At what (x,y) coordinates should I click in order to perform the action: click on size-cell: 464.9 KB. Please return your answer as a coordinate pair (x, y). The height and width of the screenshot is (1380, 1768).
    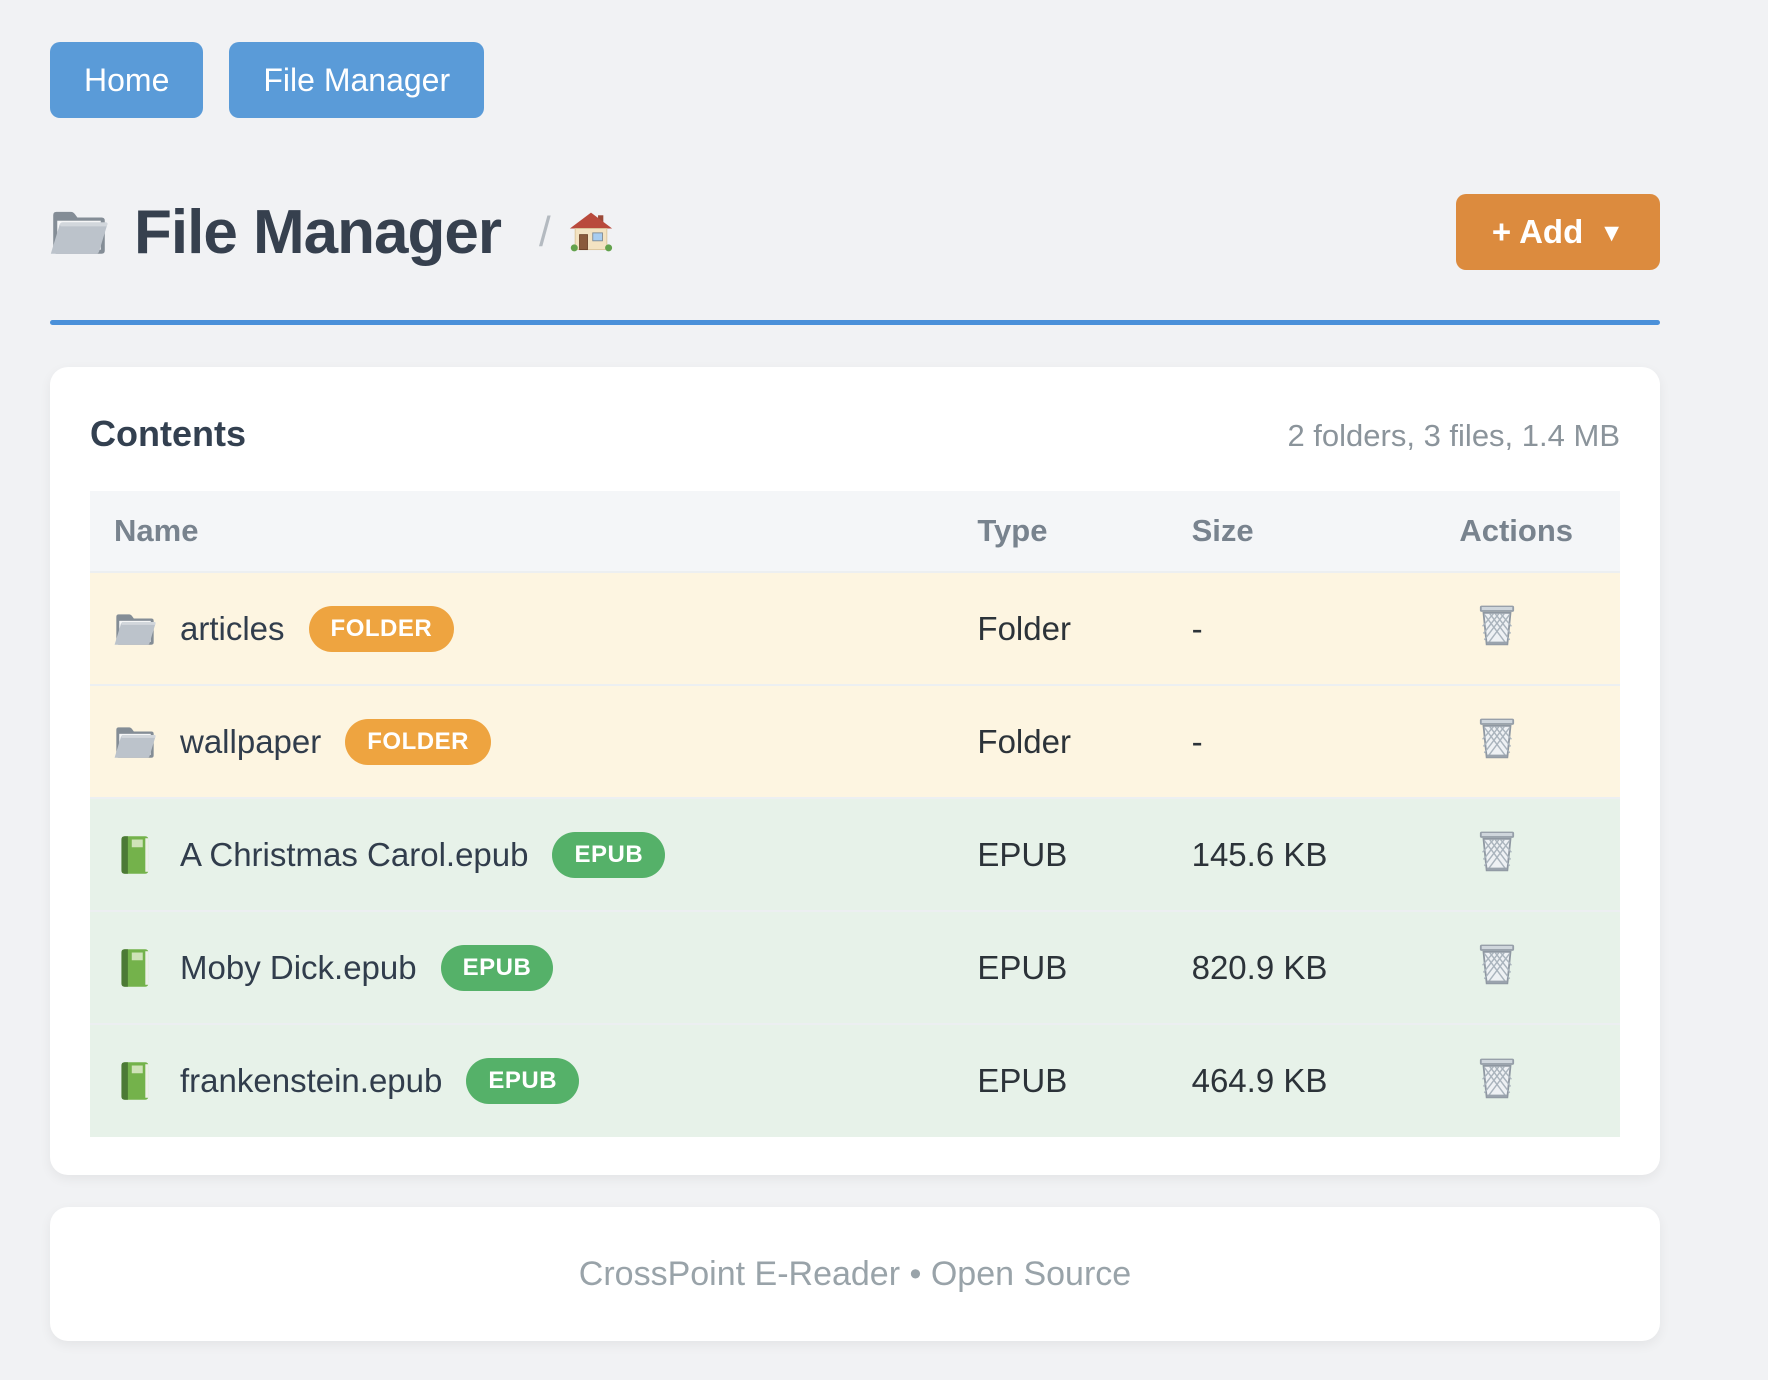
    Looking at the image, I should click on (1259, 1080).